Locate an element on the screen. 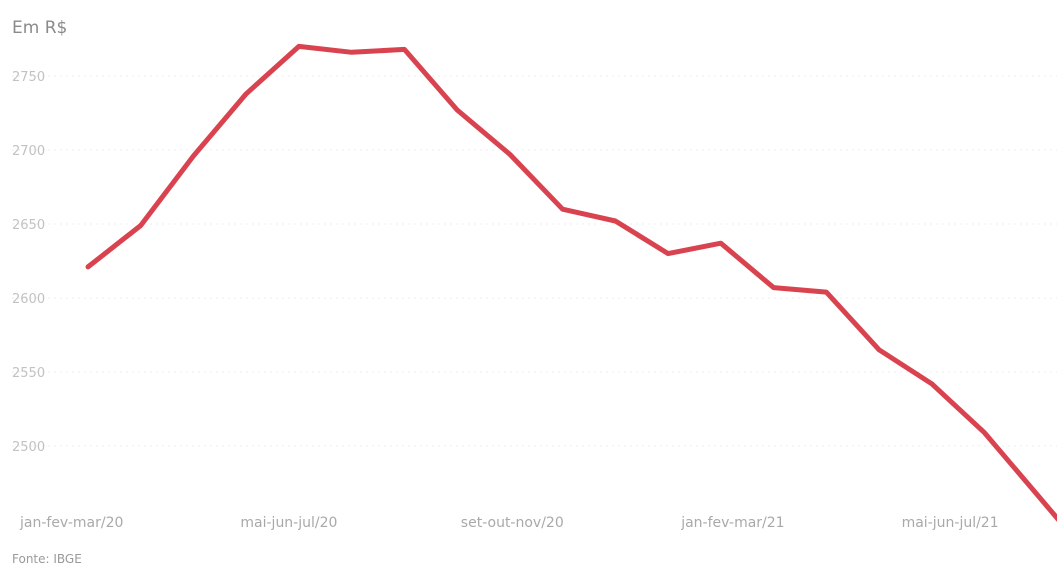  x-tick-label: jan-fev-mar/21 is located at coordinates (732, 523).